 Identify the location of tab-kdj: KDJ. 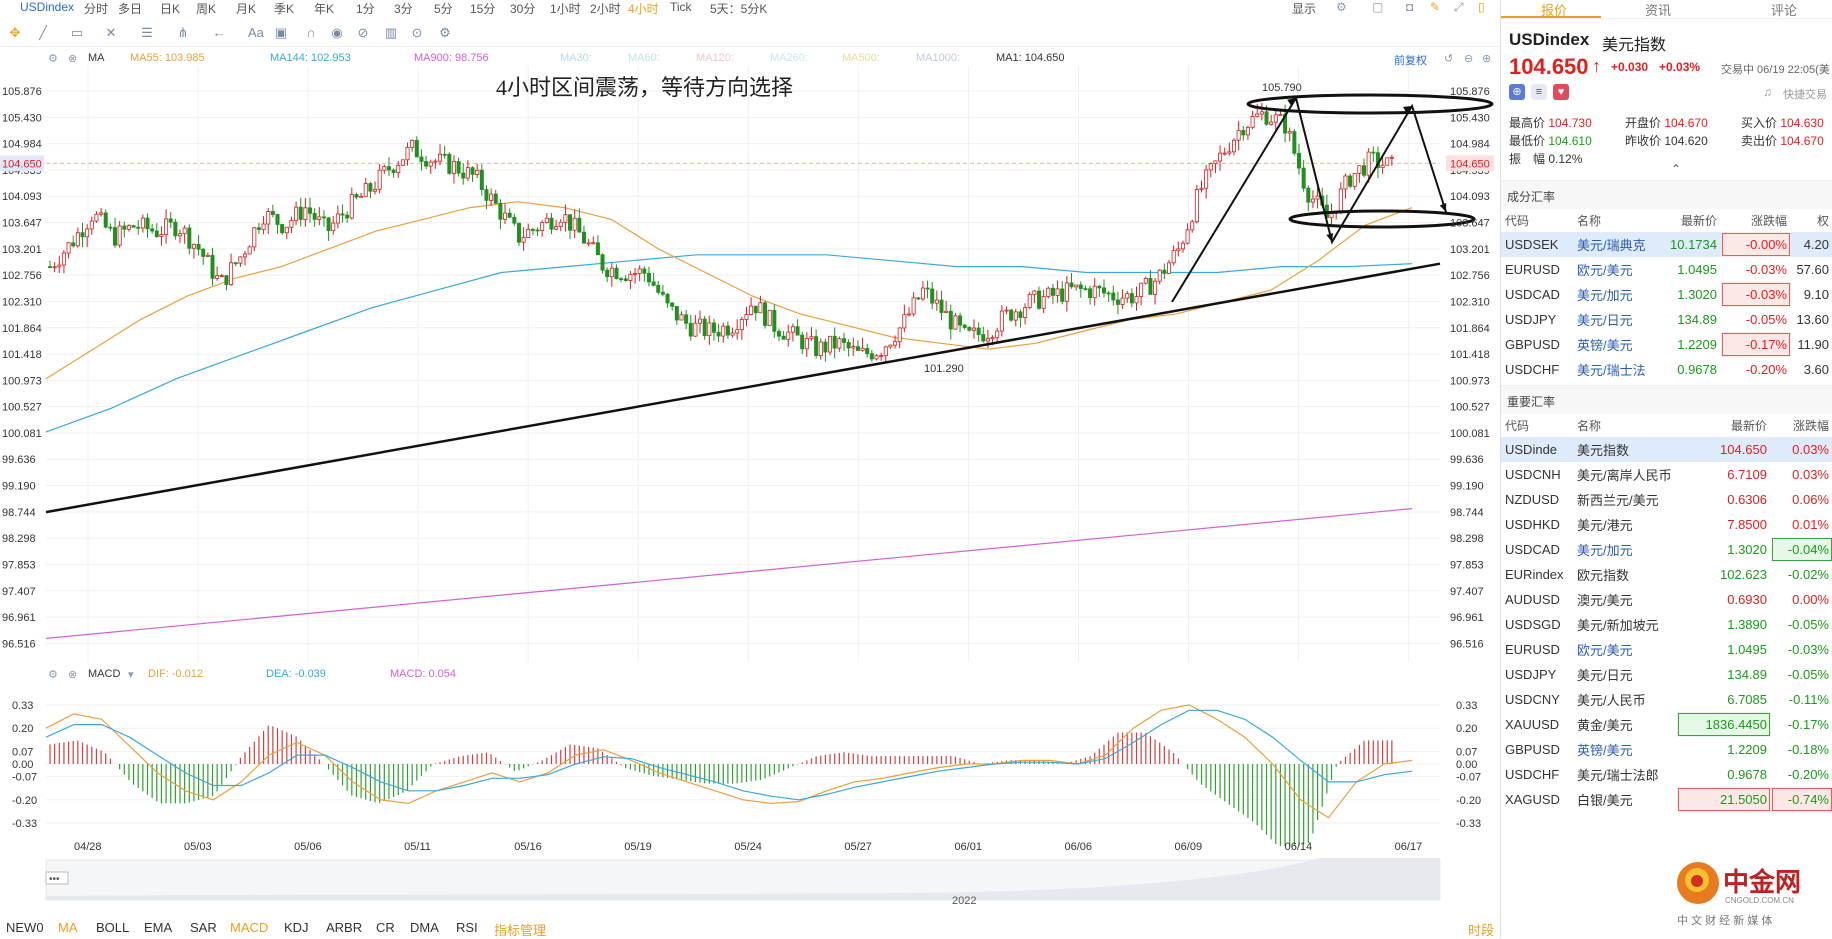
(296, 927).